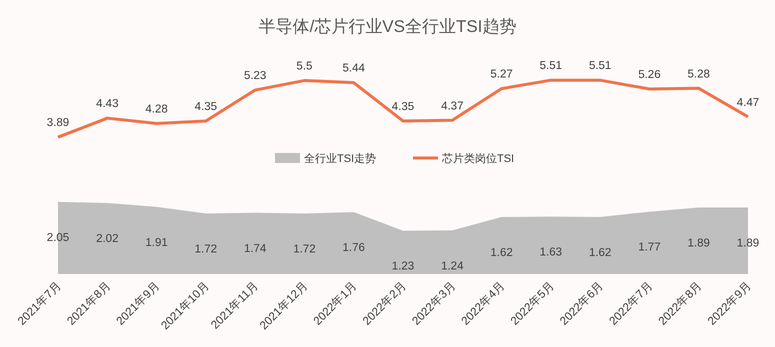  I want to click on data-label: 4.28, so click(156, 109).